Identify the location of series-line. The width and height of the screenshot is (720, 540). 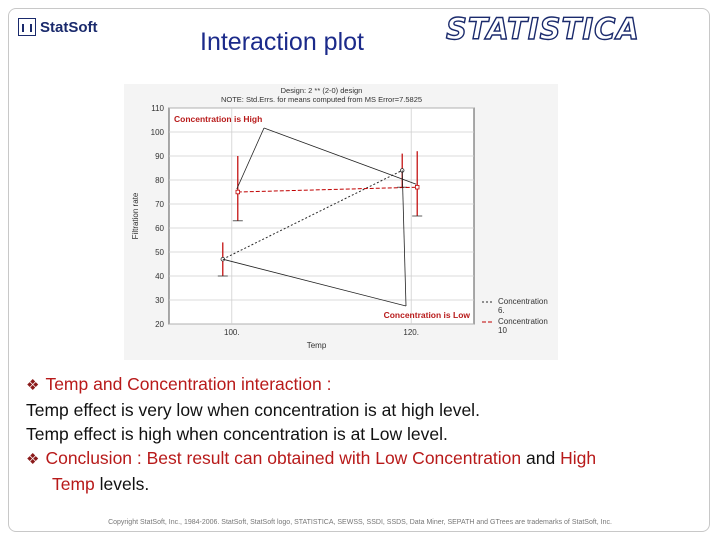
(312, 214).